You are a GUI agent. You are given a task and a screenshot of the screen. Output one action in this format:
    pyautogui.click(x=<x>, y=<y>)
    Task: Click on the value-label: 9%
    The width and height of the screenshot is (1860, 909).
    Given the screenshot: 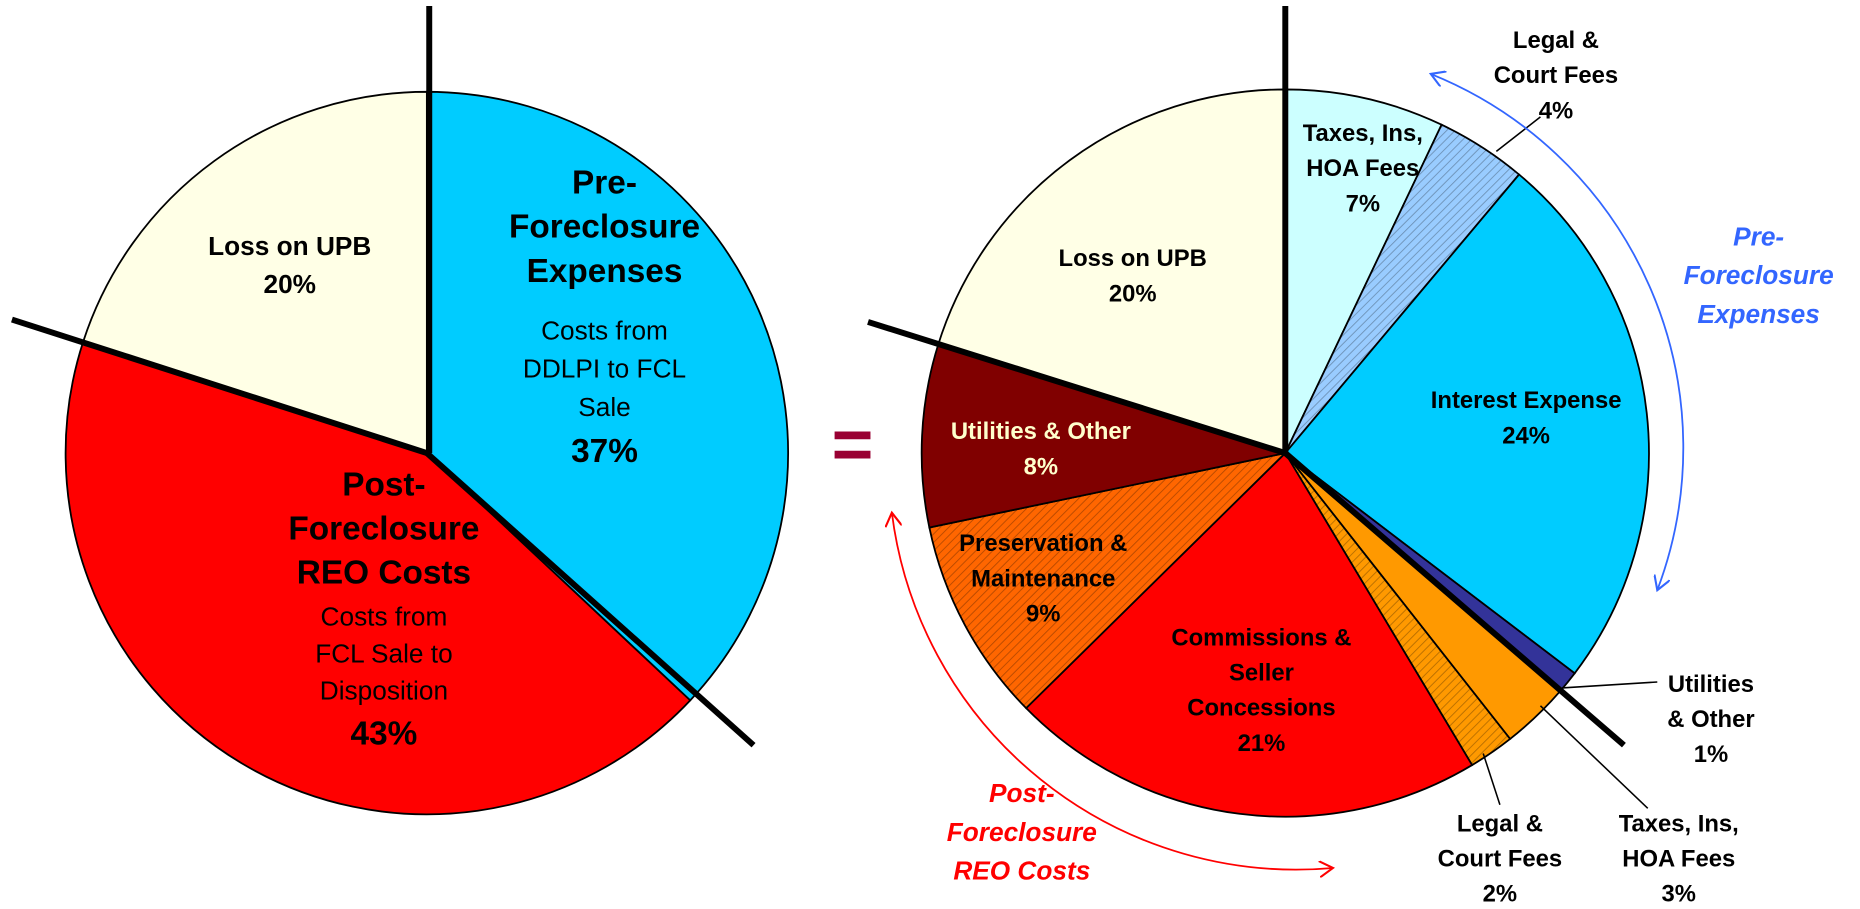 What is the action you would take?
    pyautogui.click(x=1043, y=614)
    